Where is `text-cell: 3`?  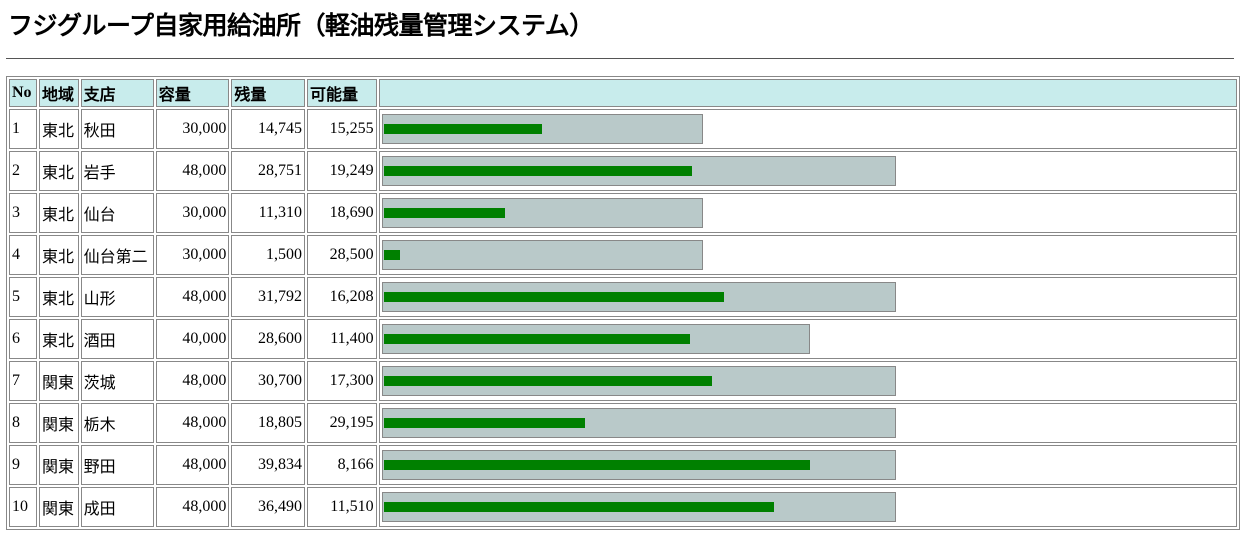 text-cell: 3 is located at coordinates (23, 213).